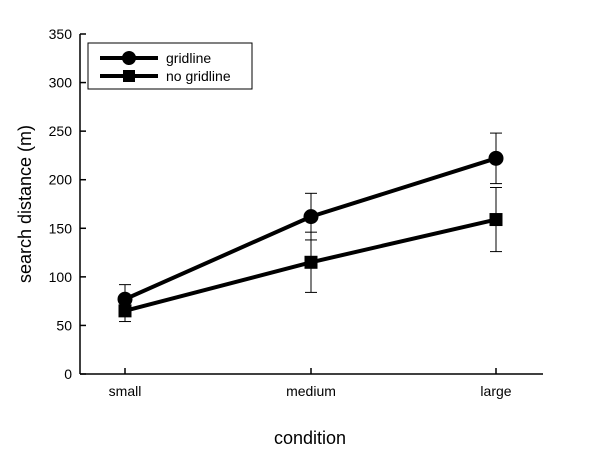  I want to click on y-ticks: 0 50 100 150 200 250 300 350, so click(67, 204).